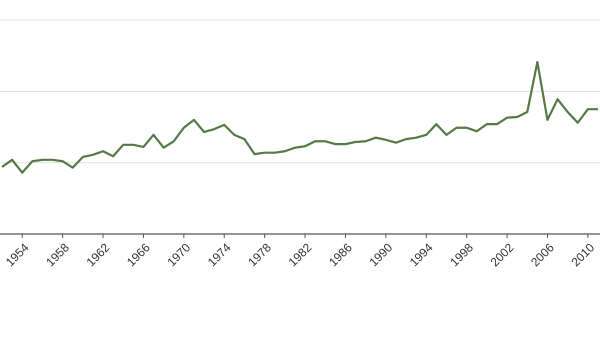  Describe the element at coordinates (380, 254) in the screenshot. I see `x-tick-label: 1990` at that location.